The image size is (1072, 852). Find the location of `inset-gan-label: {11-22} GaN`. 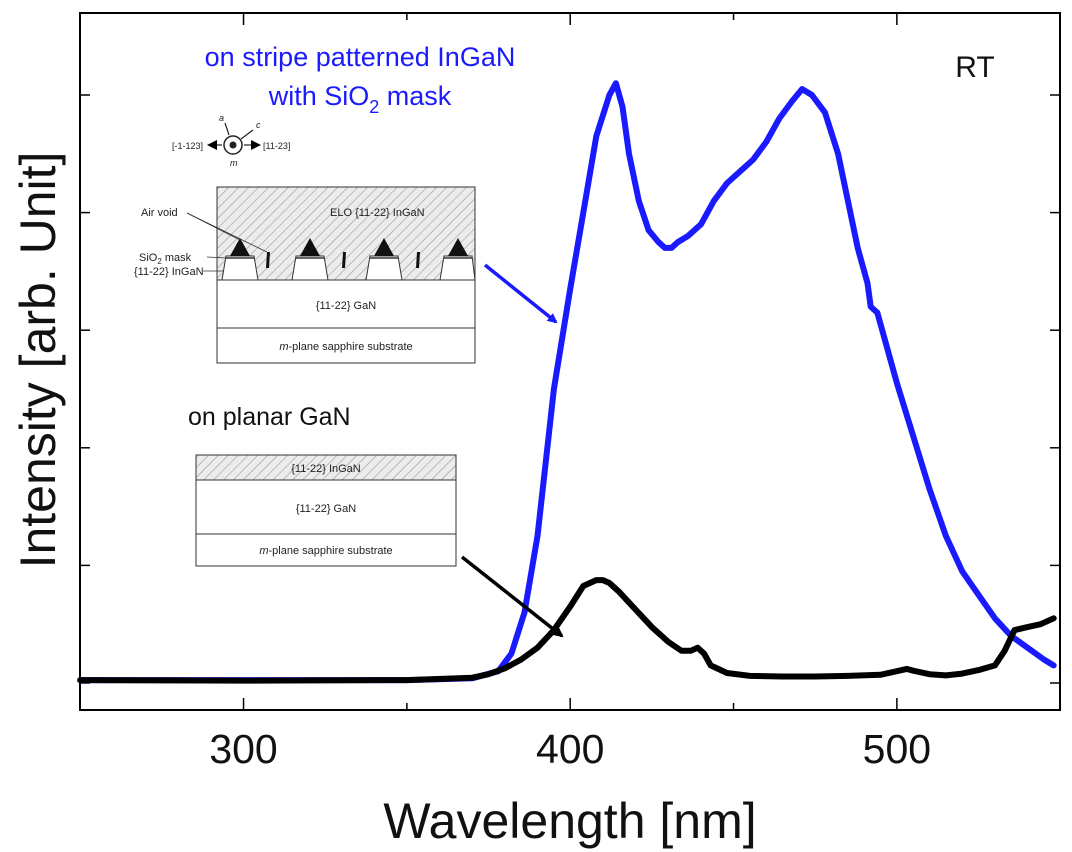

inset-gan-label: {11-22} GaN is located at coordinates (346, 306).